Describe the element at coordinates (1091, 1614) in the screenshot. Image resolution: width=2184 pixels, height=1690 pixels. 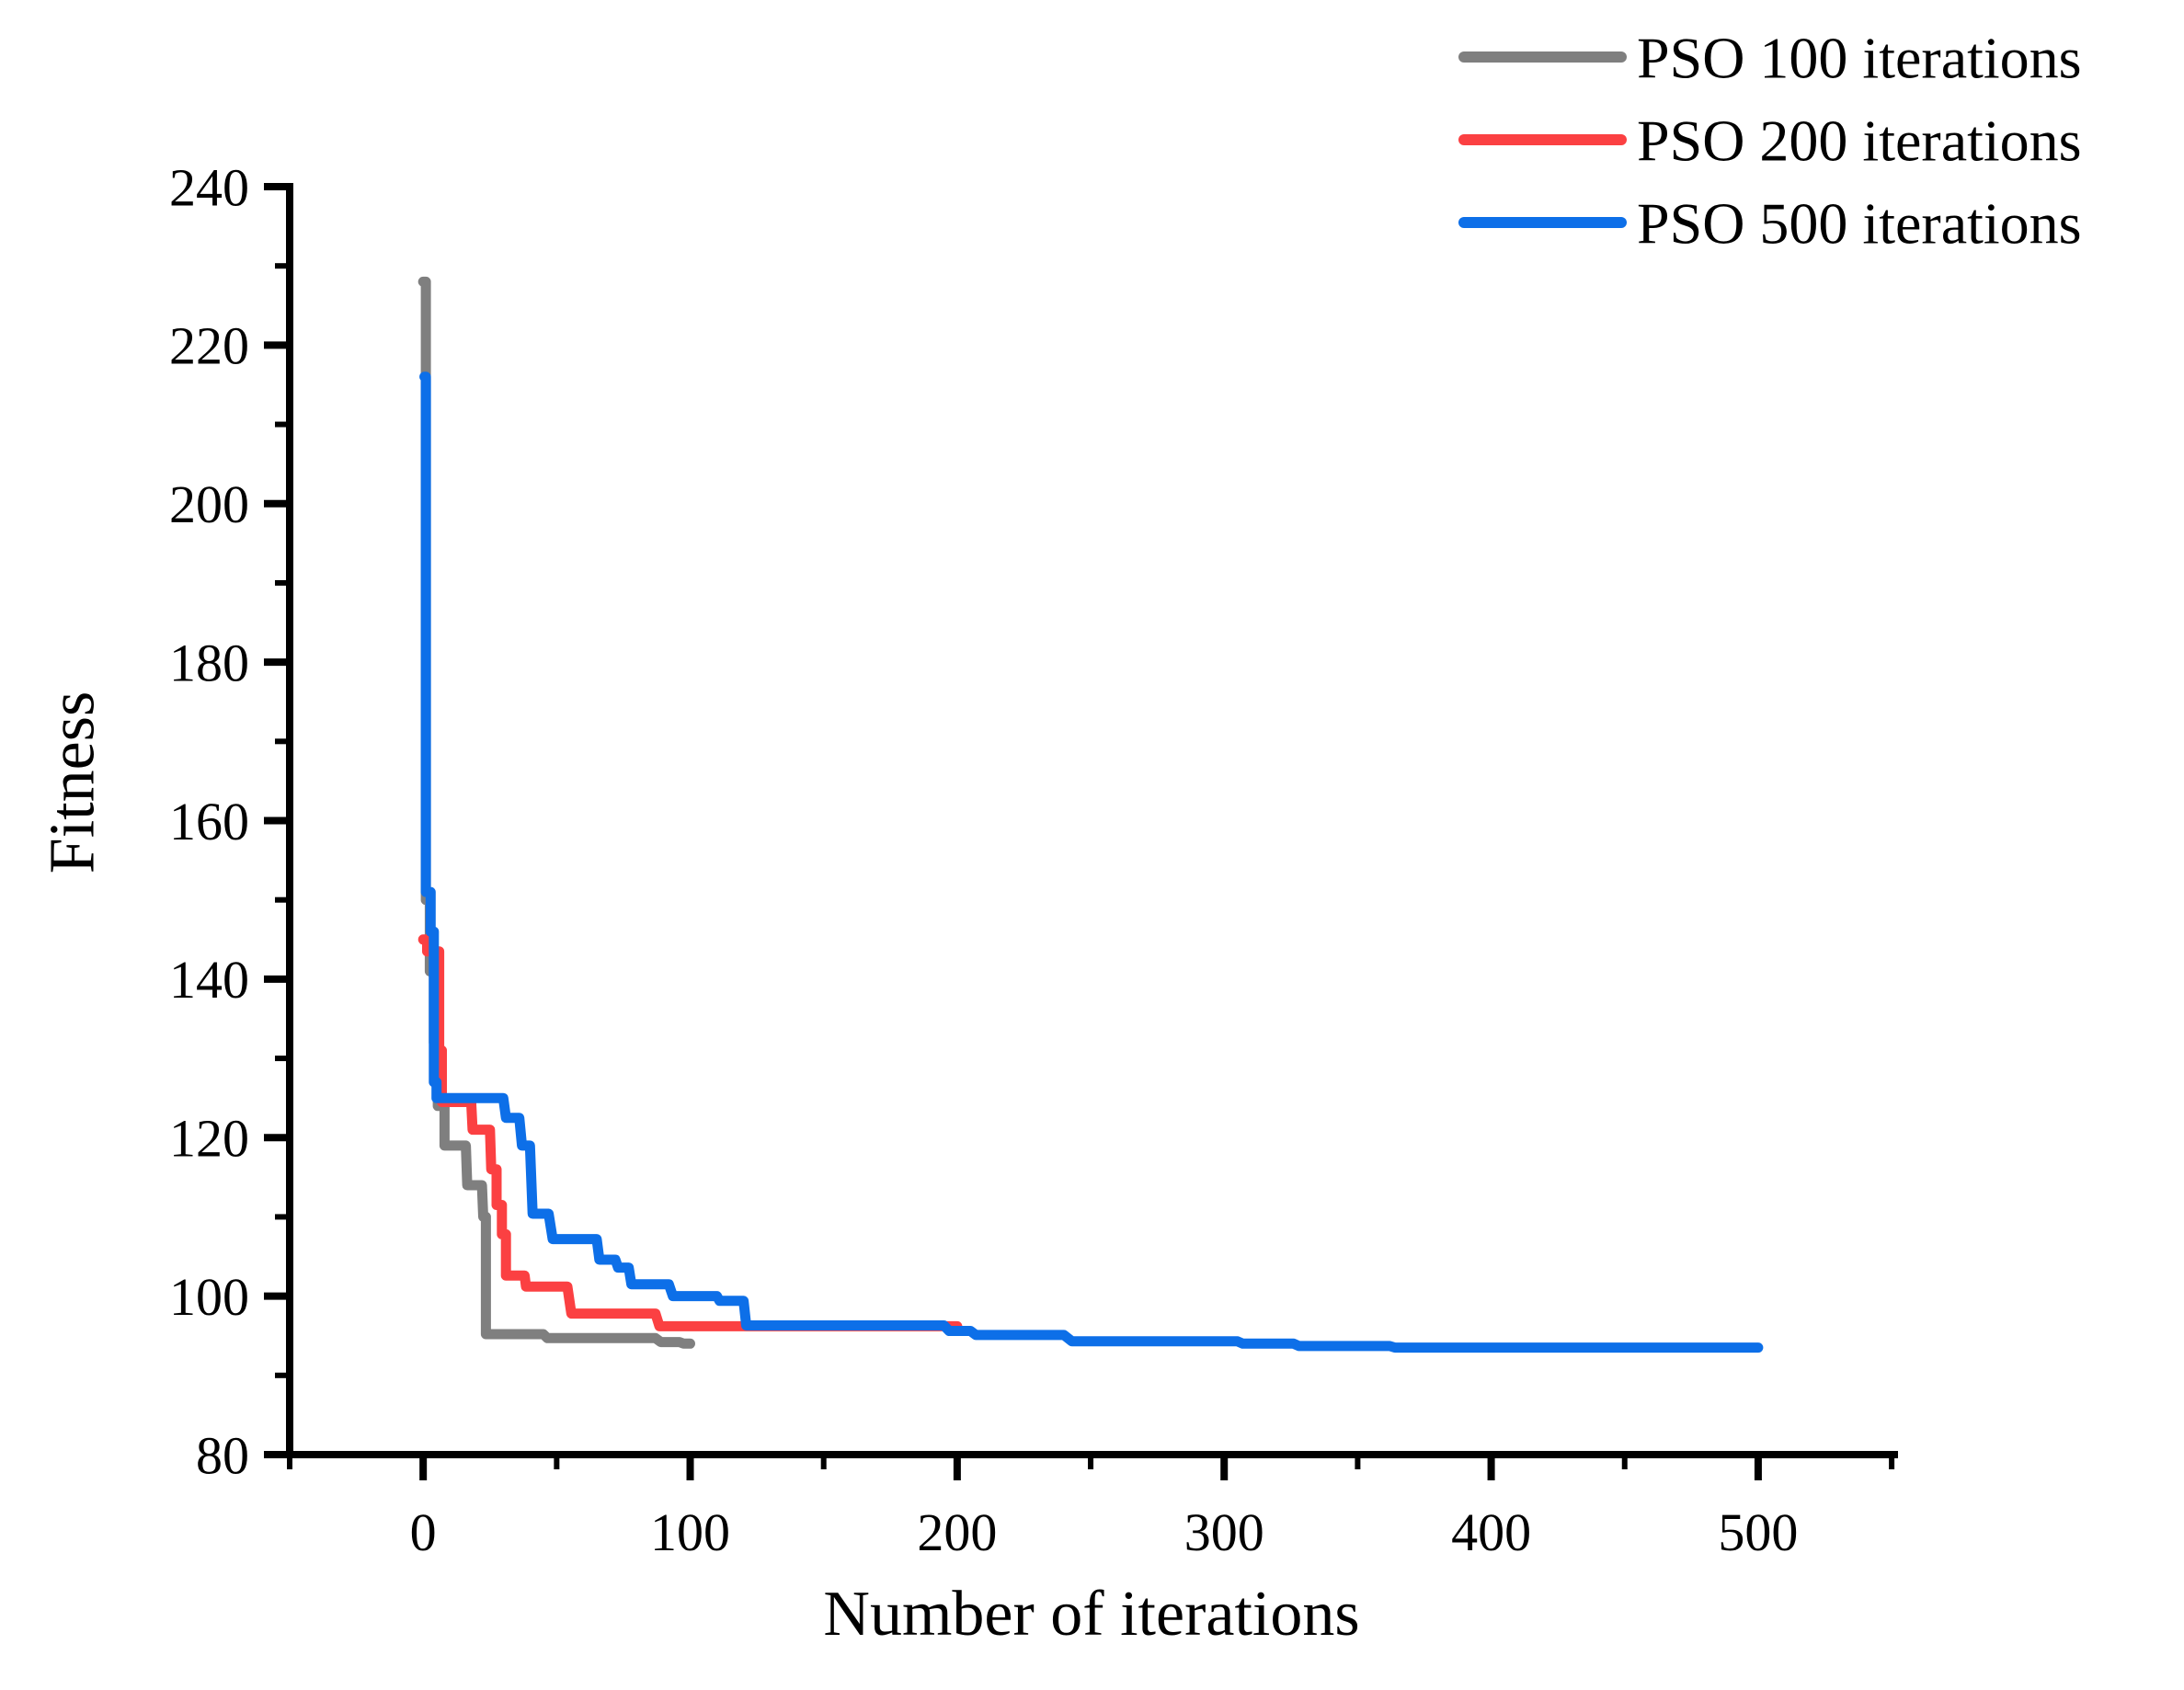
I see `x-axis-title: Number of iterations` at that location.